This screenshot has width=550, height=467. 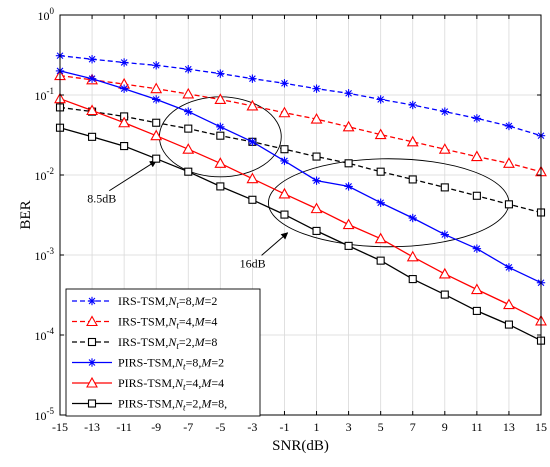 I want to click on x-tick-label: -1, so click(x=284, y=427).